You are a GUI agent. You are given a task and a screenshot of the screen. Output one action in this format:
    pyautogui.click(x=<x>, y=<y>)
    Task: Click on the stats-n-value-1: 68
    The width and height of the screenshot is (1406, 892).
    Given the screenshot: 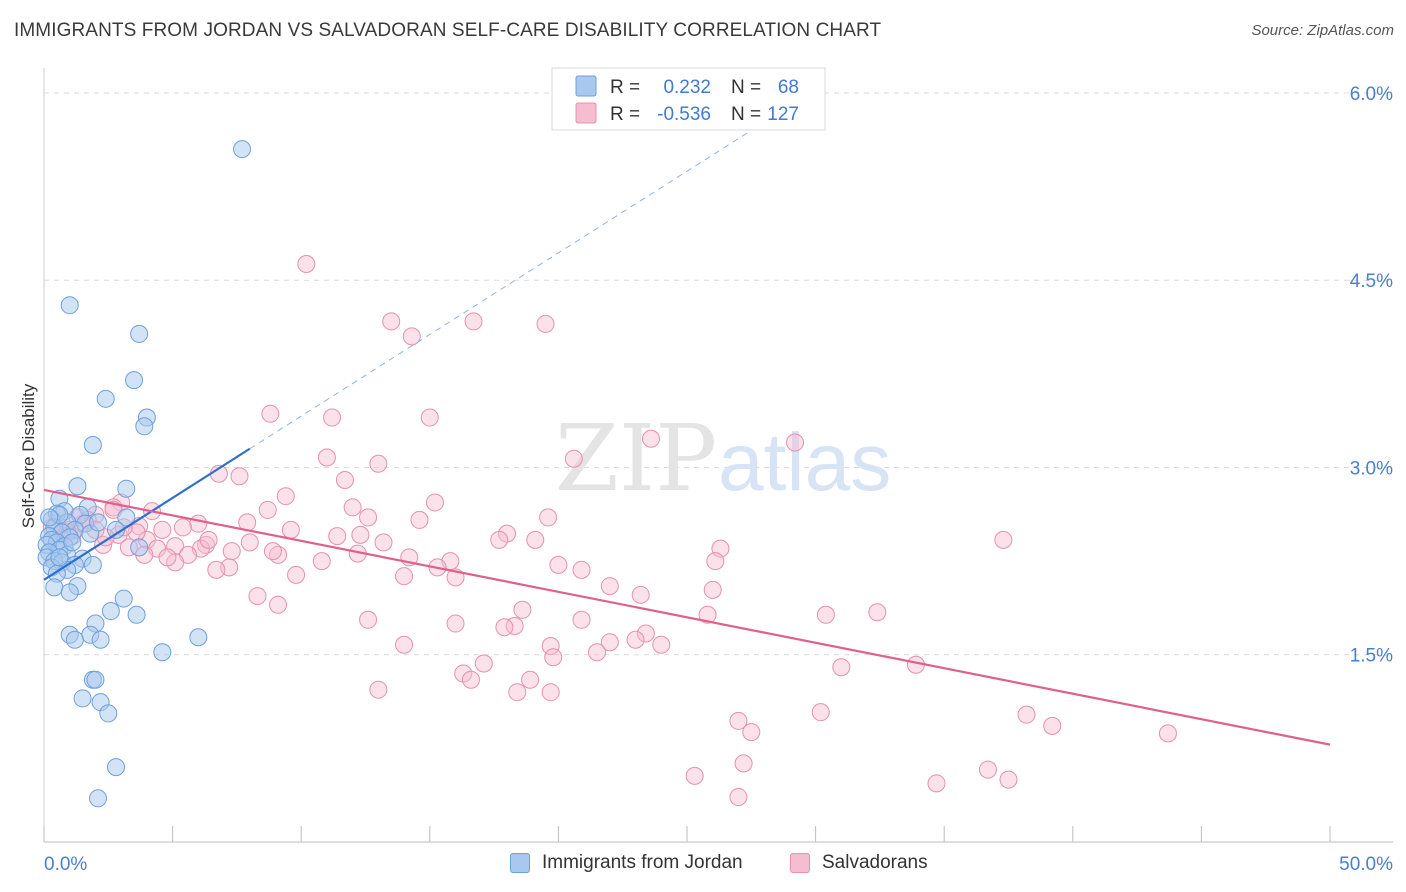 What is the action you would take?
    pyautogui.click(x=788, y=87)
    